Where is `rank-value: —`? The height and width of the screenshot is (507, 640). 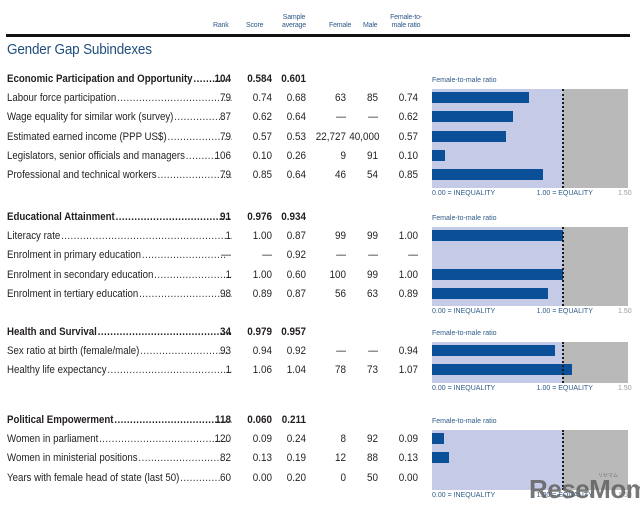
rank-value: — is located at coordinates (226, 255).